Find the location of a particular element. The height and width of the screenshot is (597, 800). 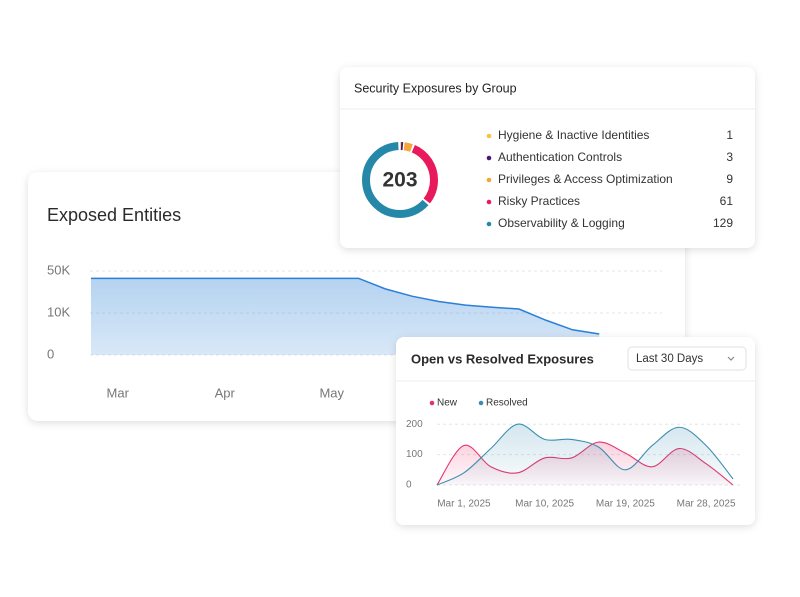

dropdown-chevron is located at coordinates (731, 358).